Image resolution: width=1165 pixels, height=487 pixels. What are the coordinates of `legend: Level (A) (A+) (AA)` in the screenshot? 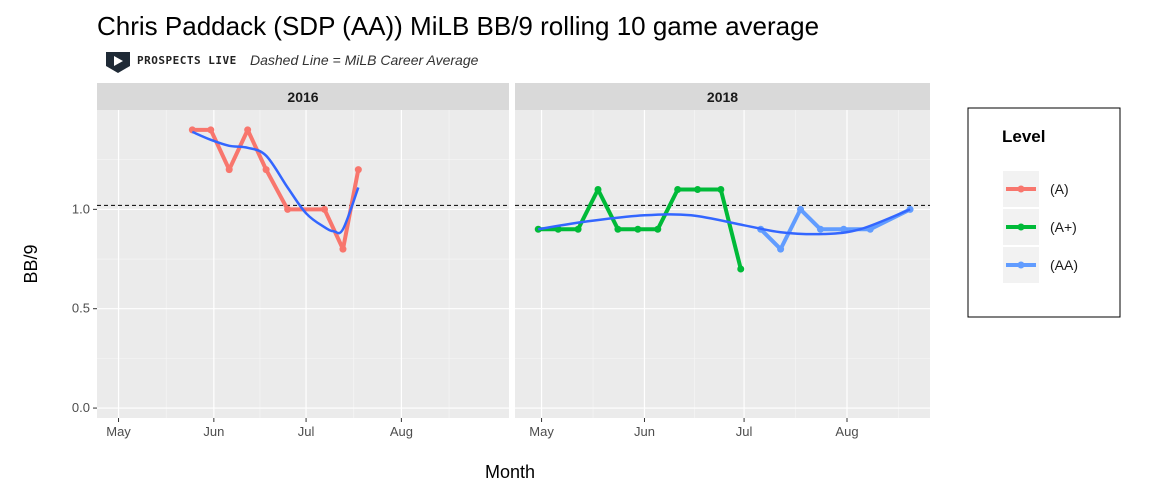 It's located at (1044, 212).